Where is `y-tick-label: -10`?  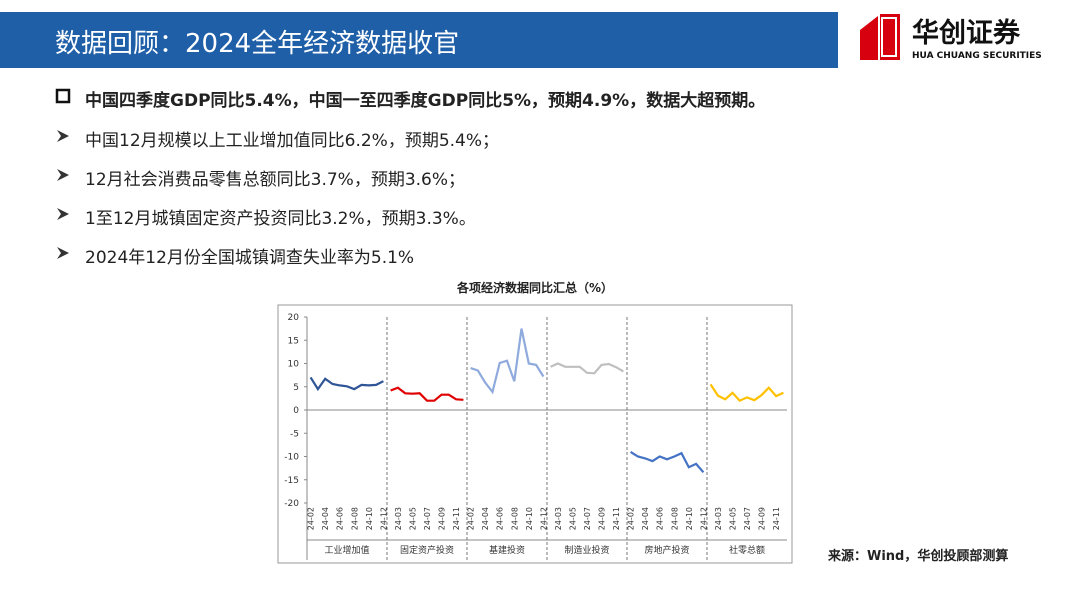 y-tick-label: -10 is located at coordinates (291, 458).